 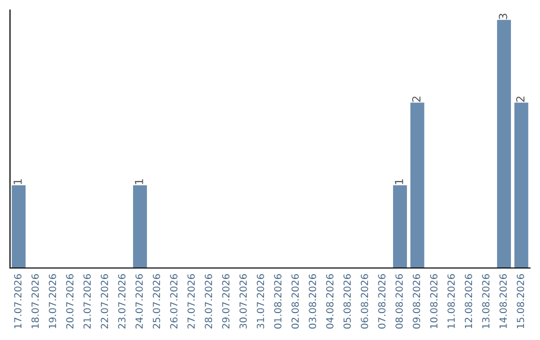 What do you see at coordinates (382, 301) in the screenshot?
I see `x-tick-label: 07.08.2026` at bounding box center [382, 301].